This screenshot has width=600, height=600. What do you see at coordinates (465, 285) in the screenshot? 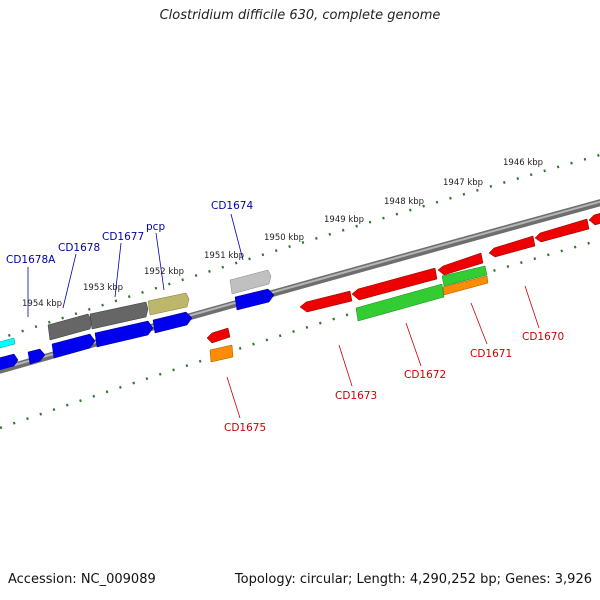
I see `gene-cd1671-orange` at bounding box center [465, 285].